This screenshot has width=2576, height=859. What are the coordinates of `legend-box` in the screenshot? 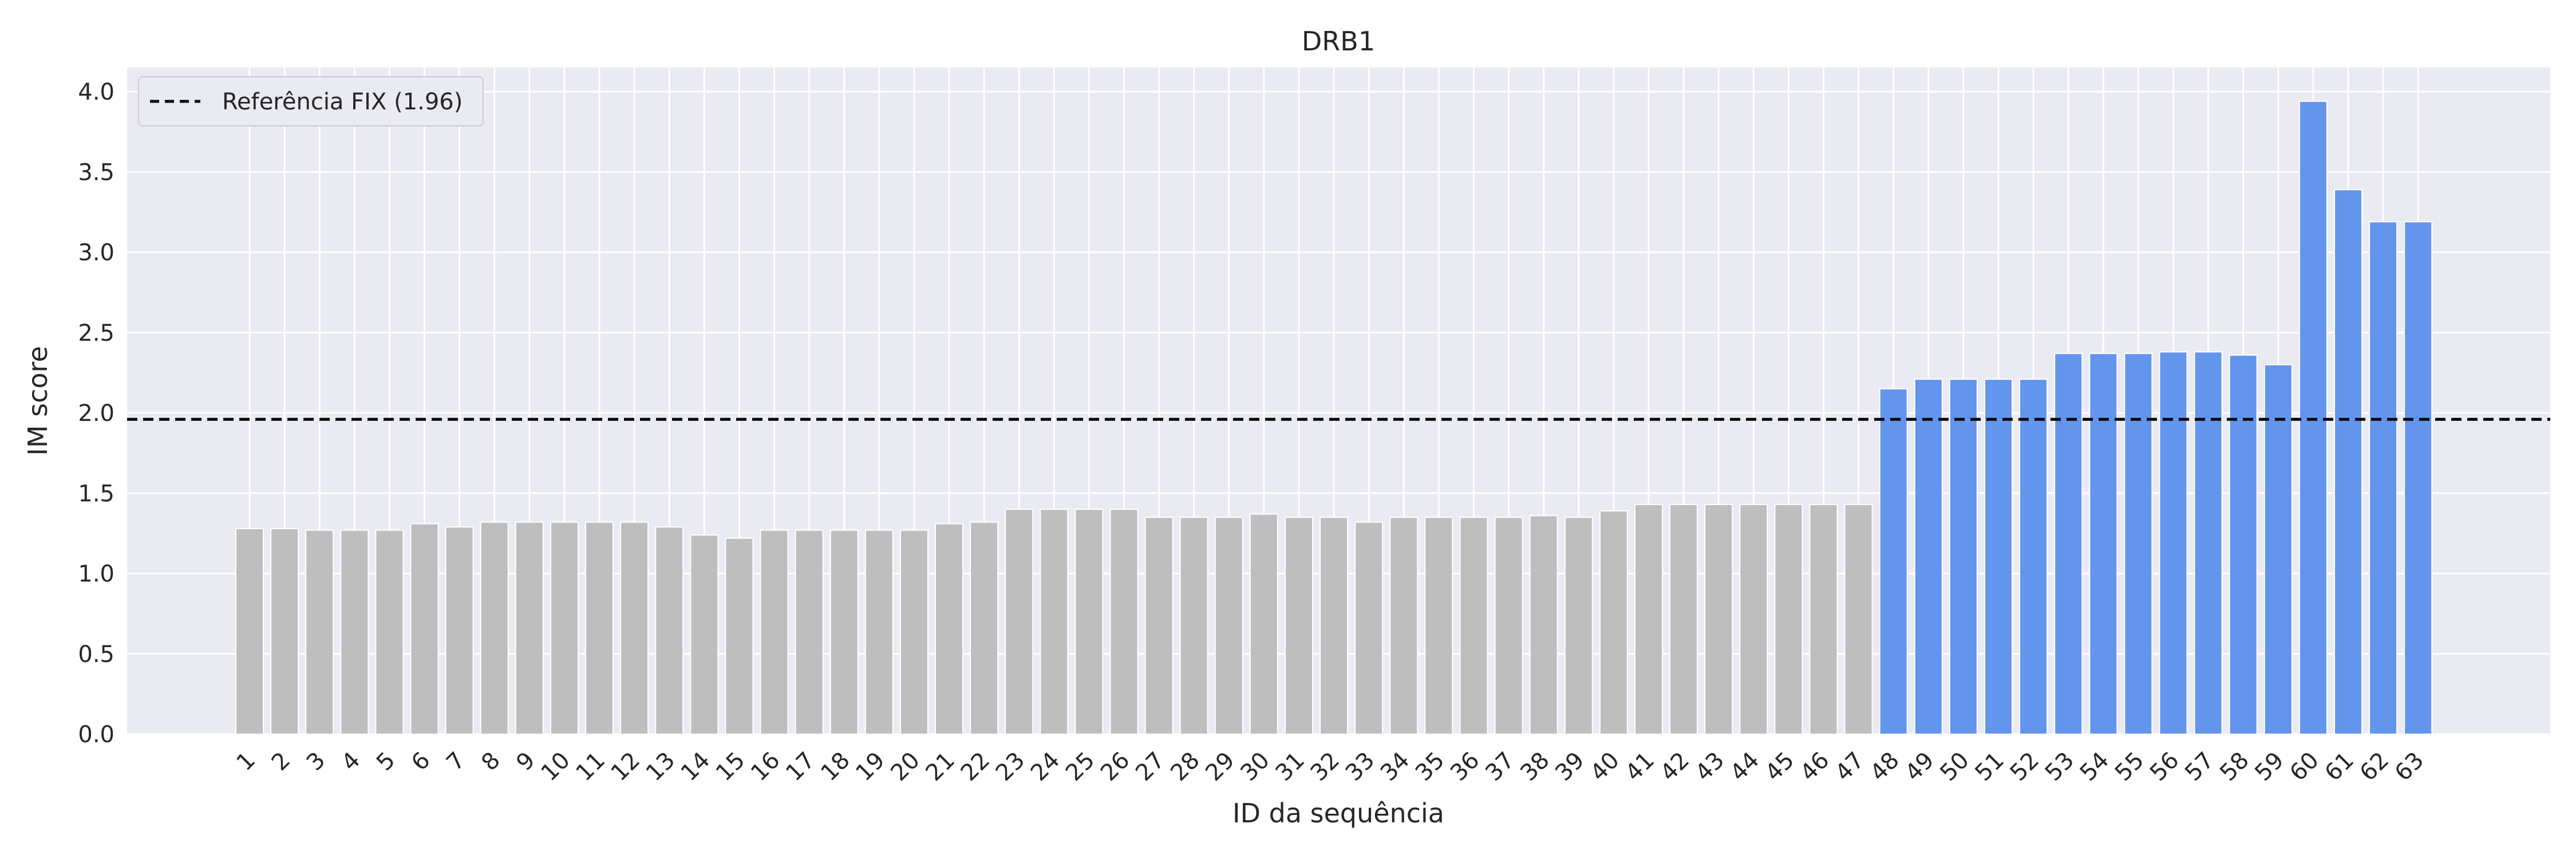 It's located at (311, 102).